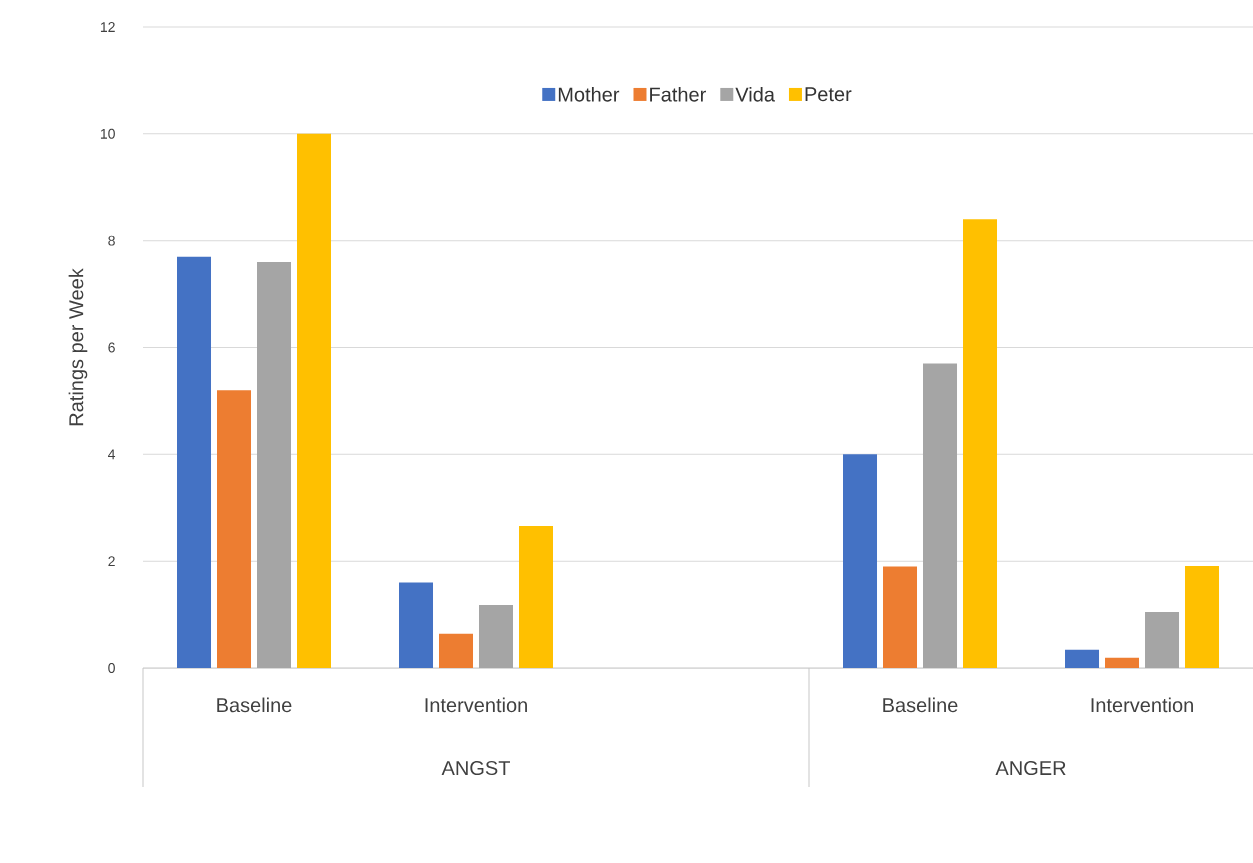 The height and width of the screenshot is (863, 1253). What do you see at coordinates (755, 94) in the screenshot?
I see `legend-label: Vida` at bounding box center [755, 94].